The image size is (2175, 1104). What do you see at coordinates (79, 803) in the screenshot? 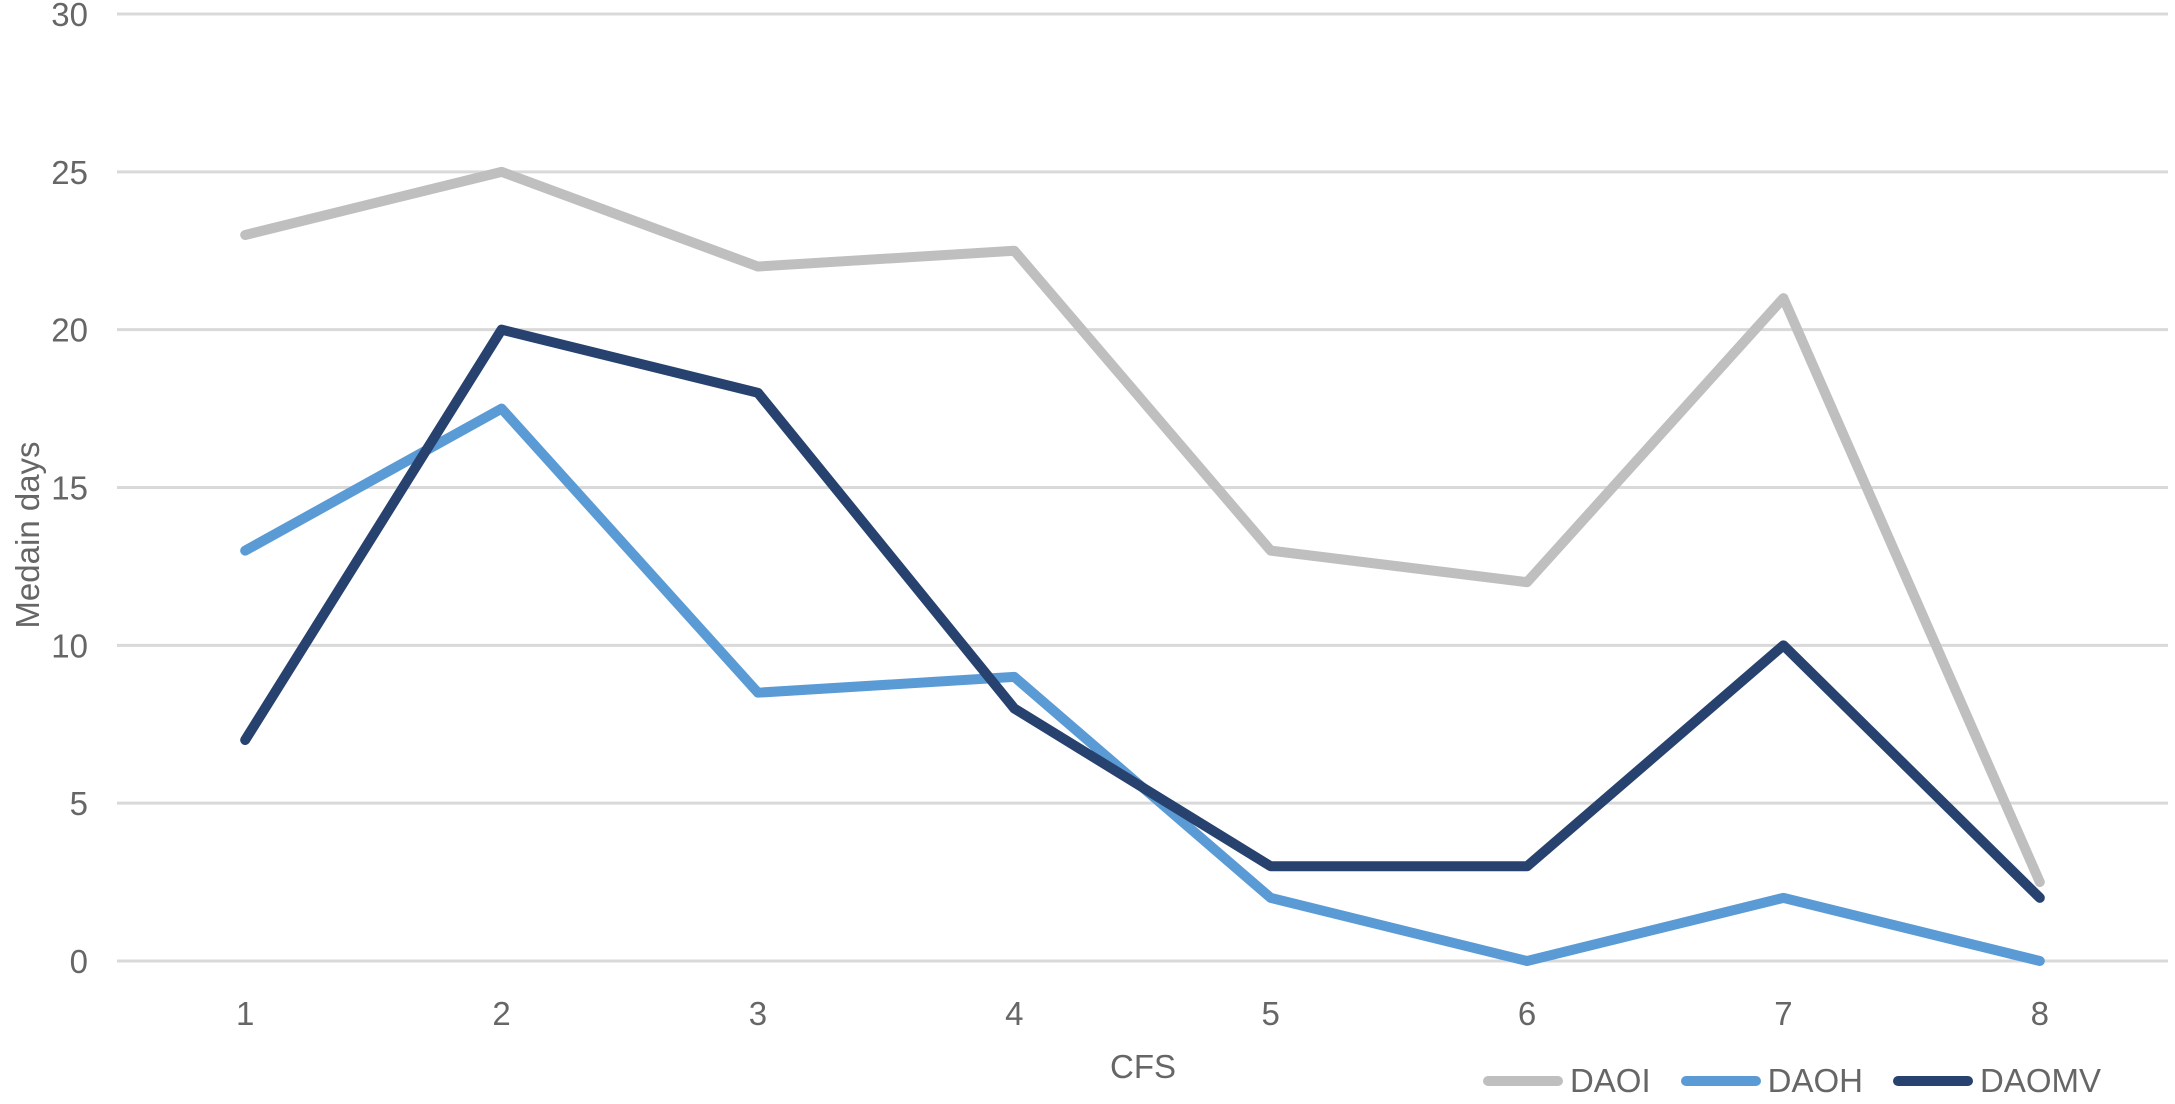
I see `y-tick-label: 5` at bounding box center [79, 803].